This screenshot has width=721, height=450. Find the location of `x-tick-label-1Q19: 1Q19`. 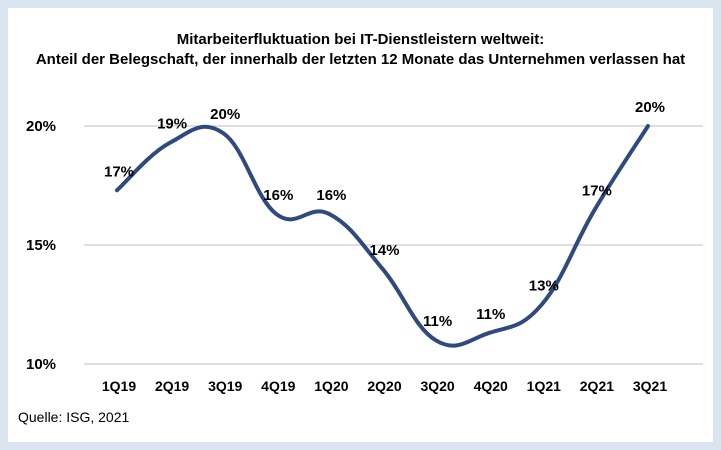

x-tick-label-1Q19: 1Q19 is located at coordinates (119, 386).